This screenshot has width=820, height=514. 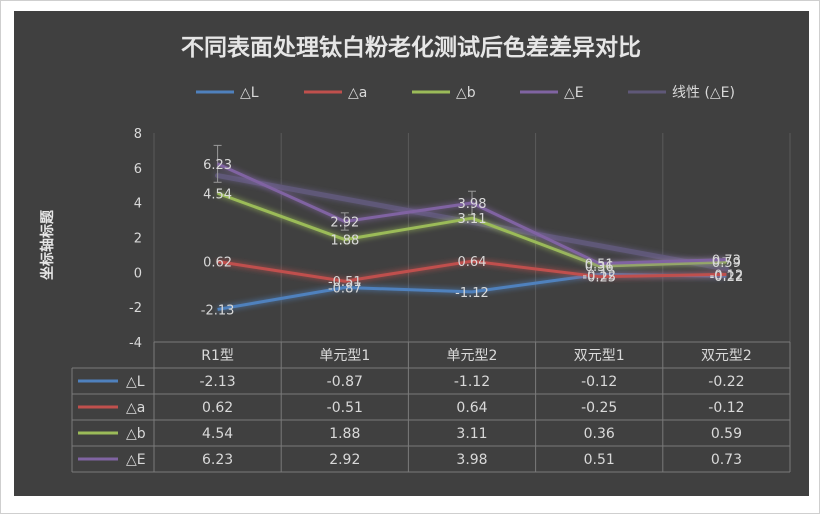 What do you see at coordinates (345, 288) in the screenshot?
I see `data-label: -0.87` at bounding box center [345, 288].